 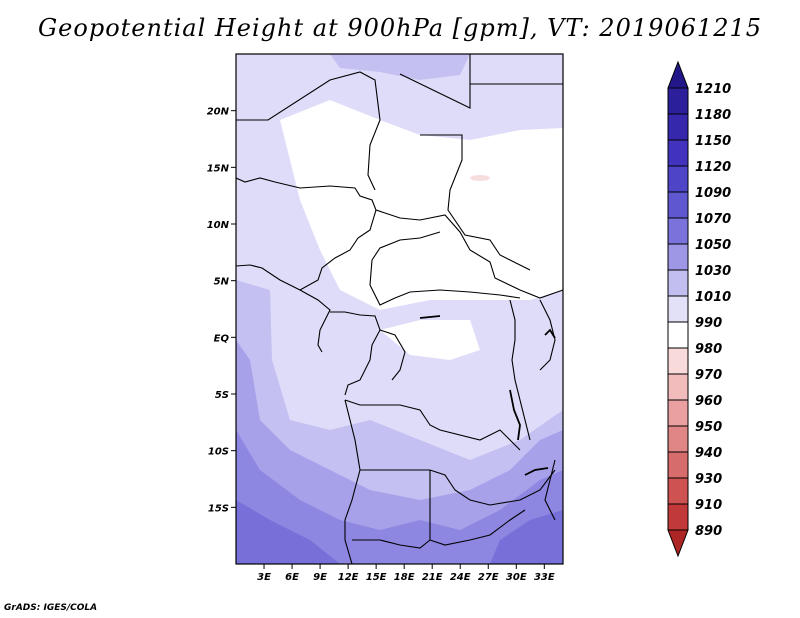 I want to click on lat-axis: 20N 15N 10N 5N EQ 5S 10S 15S, so click(x=221, y=310).